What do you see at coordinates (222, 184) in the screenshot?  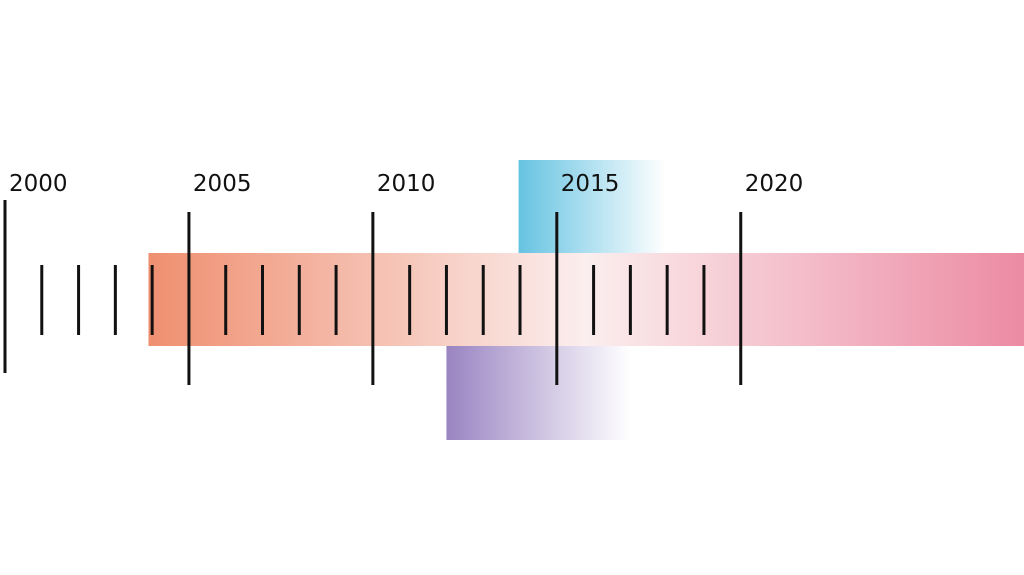 I see `x-tick-label: 2005` at bounding box center [222, 184].